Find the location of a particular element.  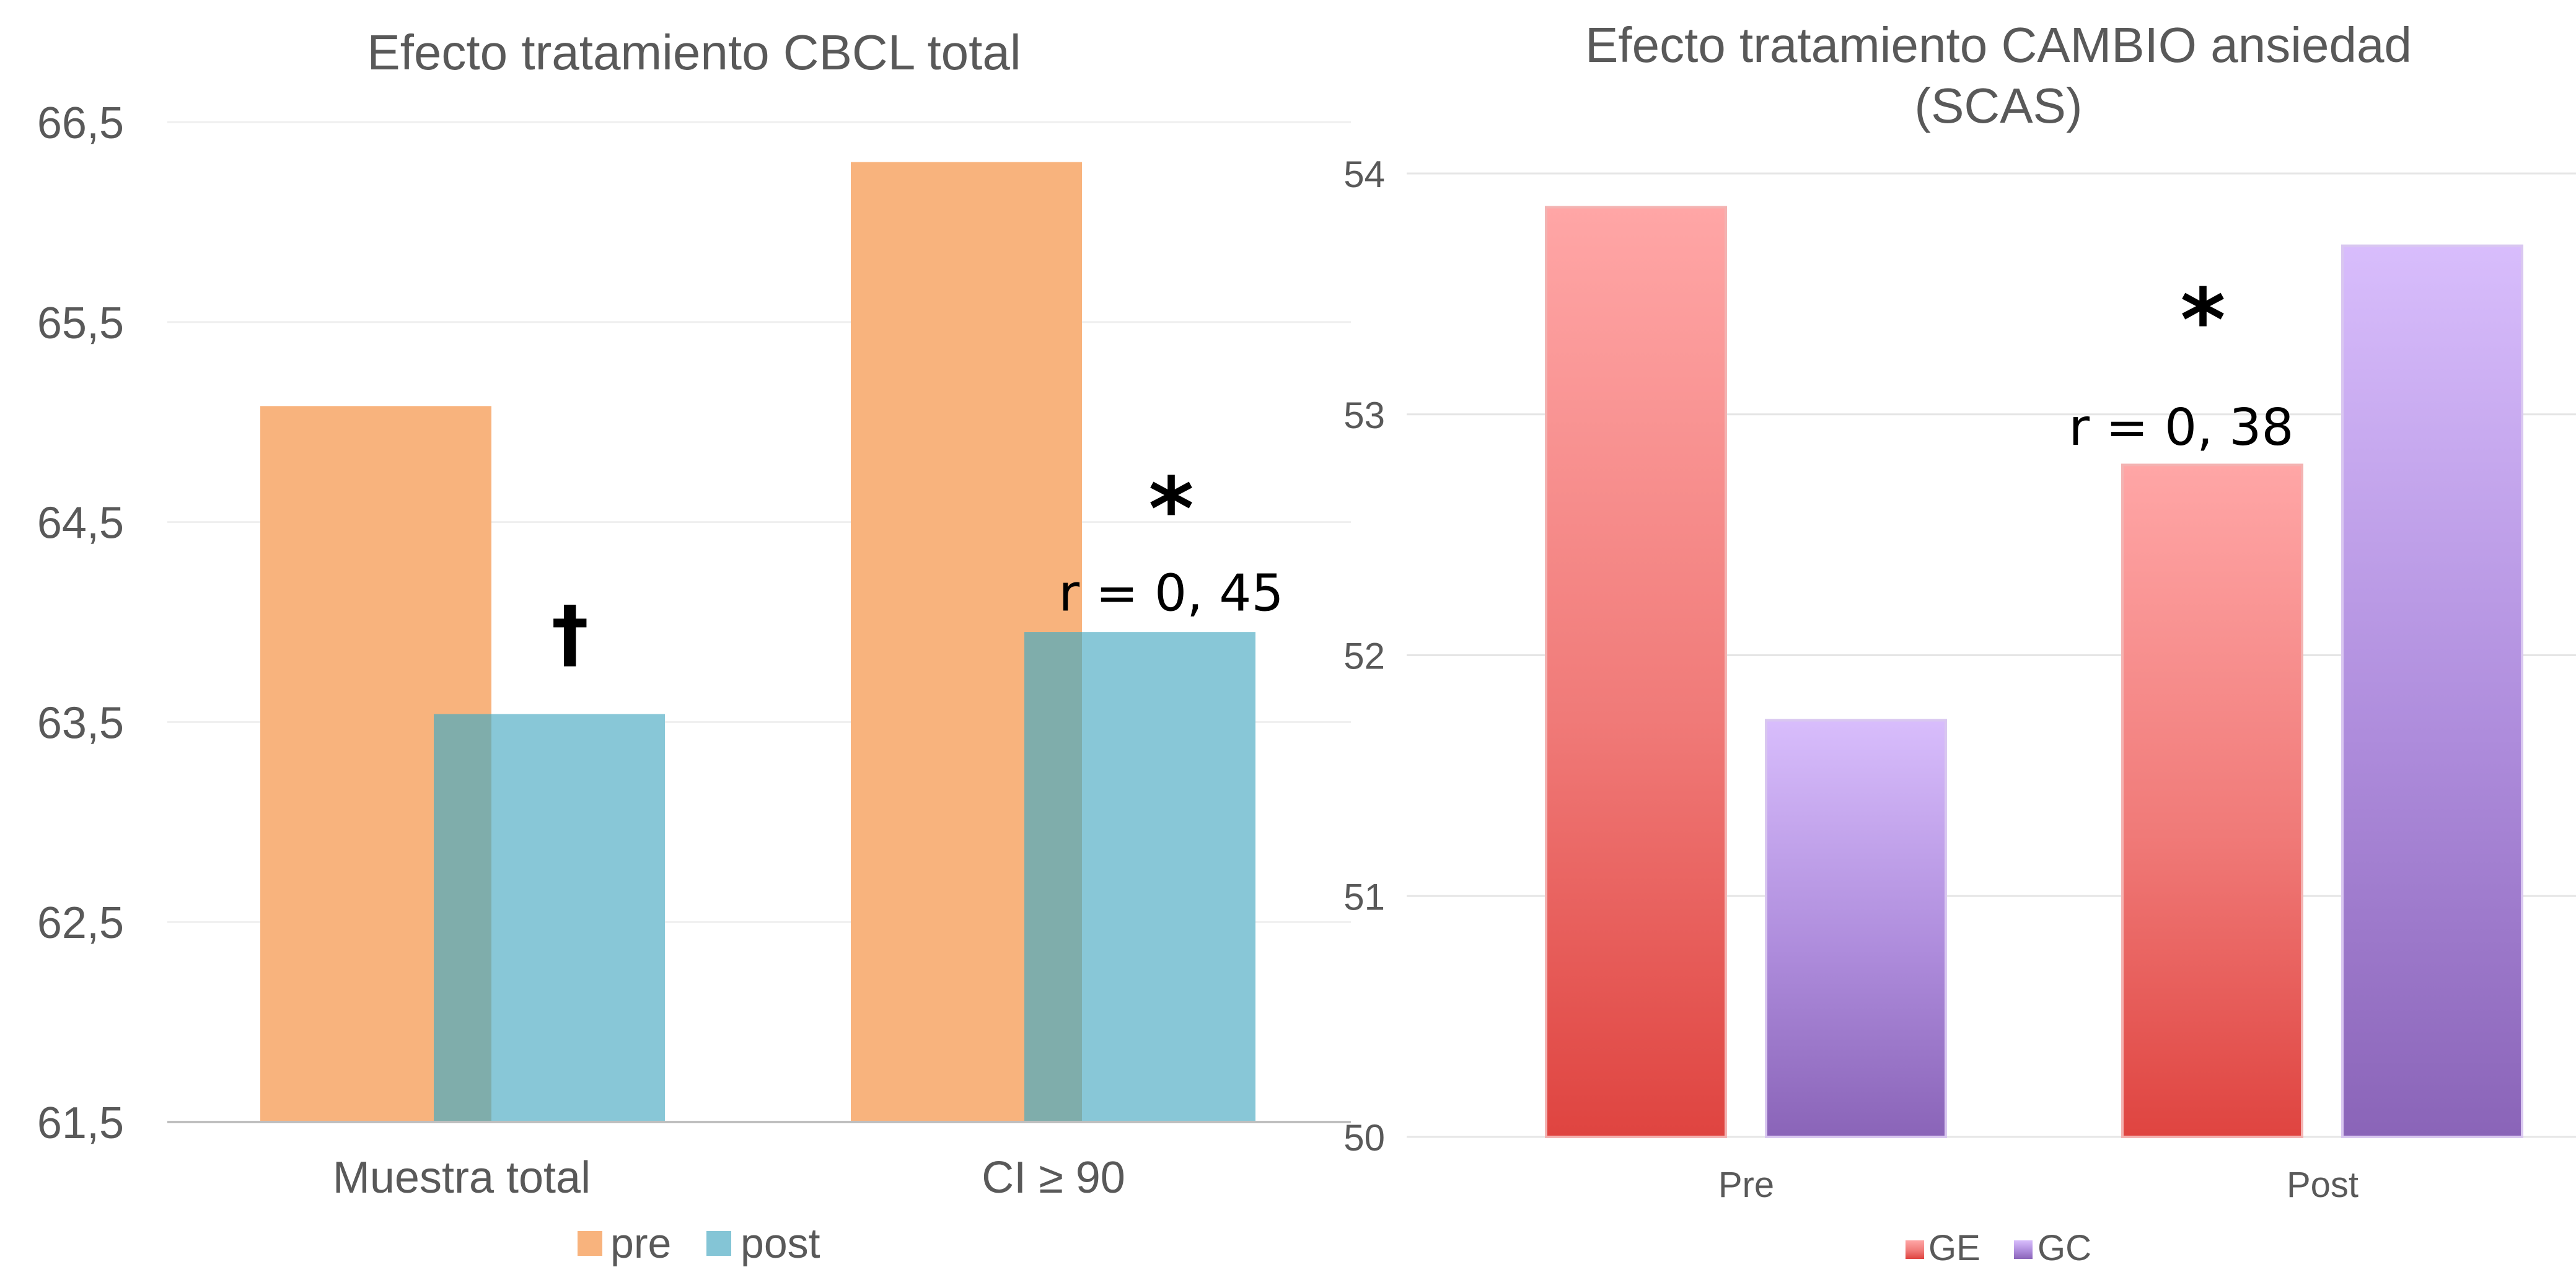

legend-label-gc: GC is located at coordinates (2064, 1247).